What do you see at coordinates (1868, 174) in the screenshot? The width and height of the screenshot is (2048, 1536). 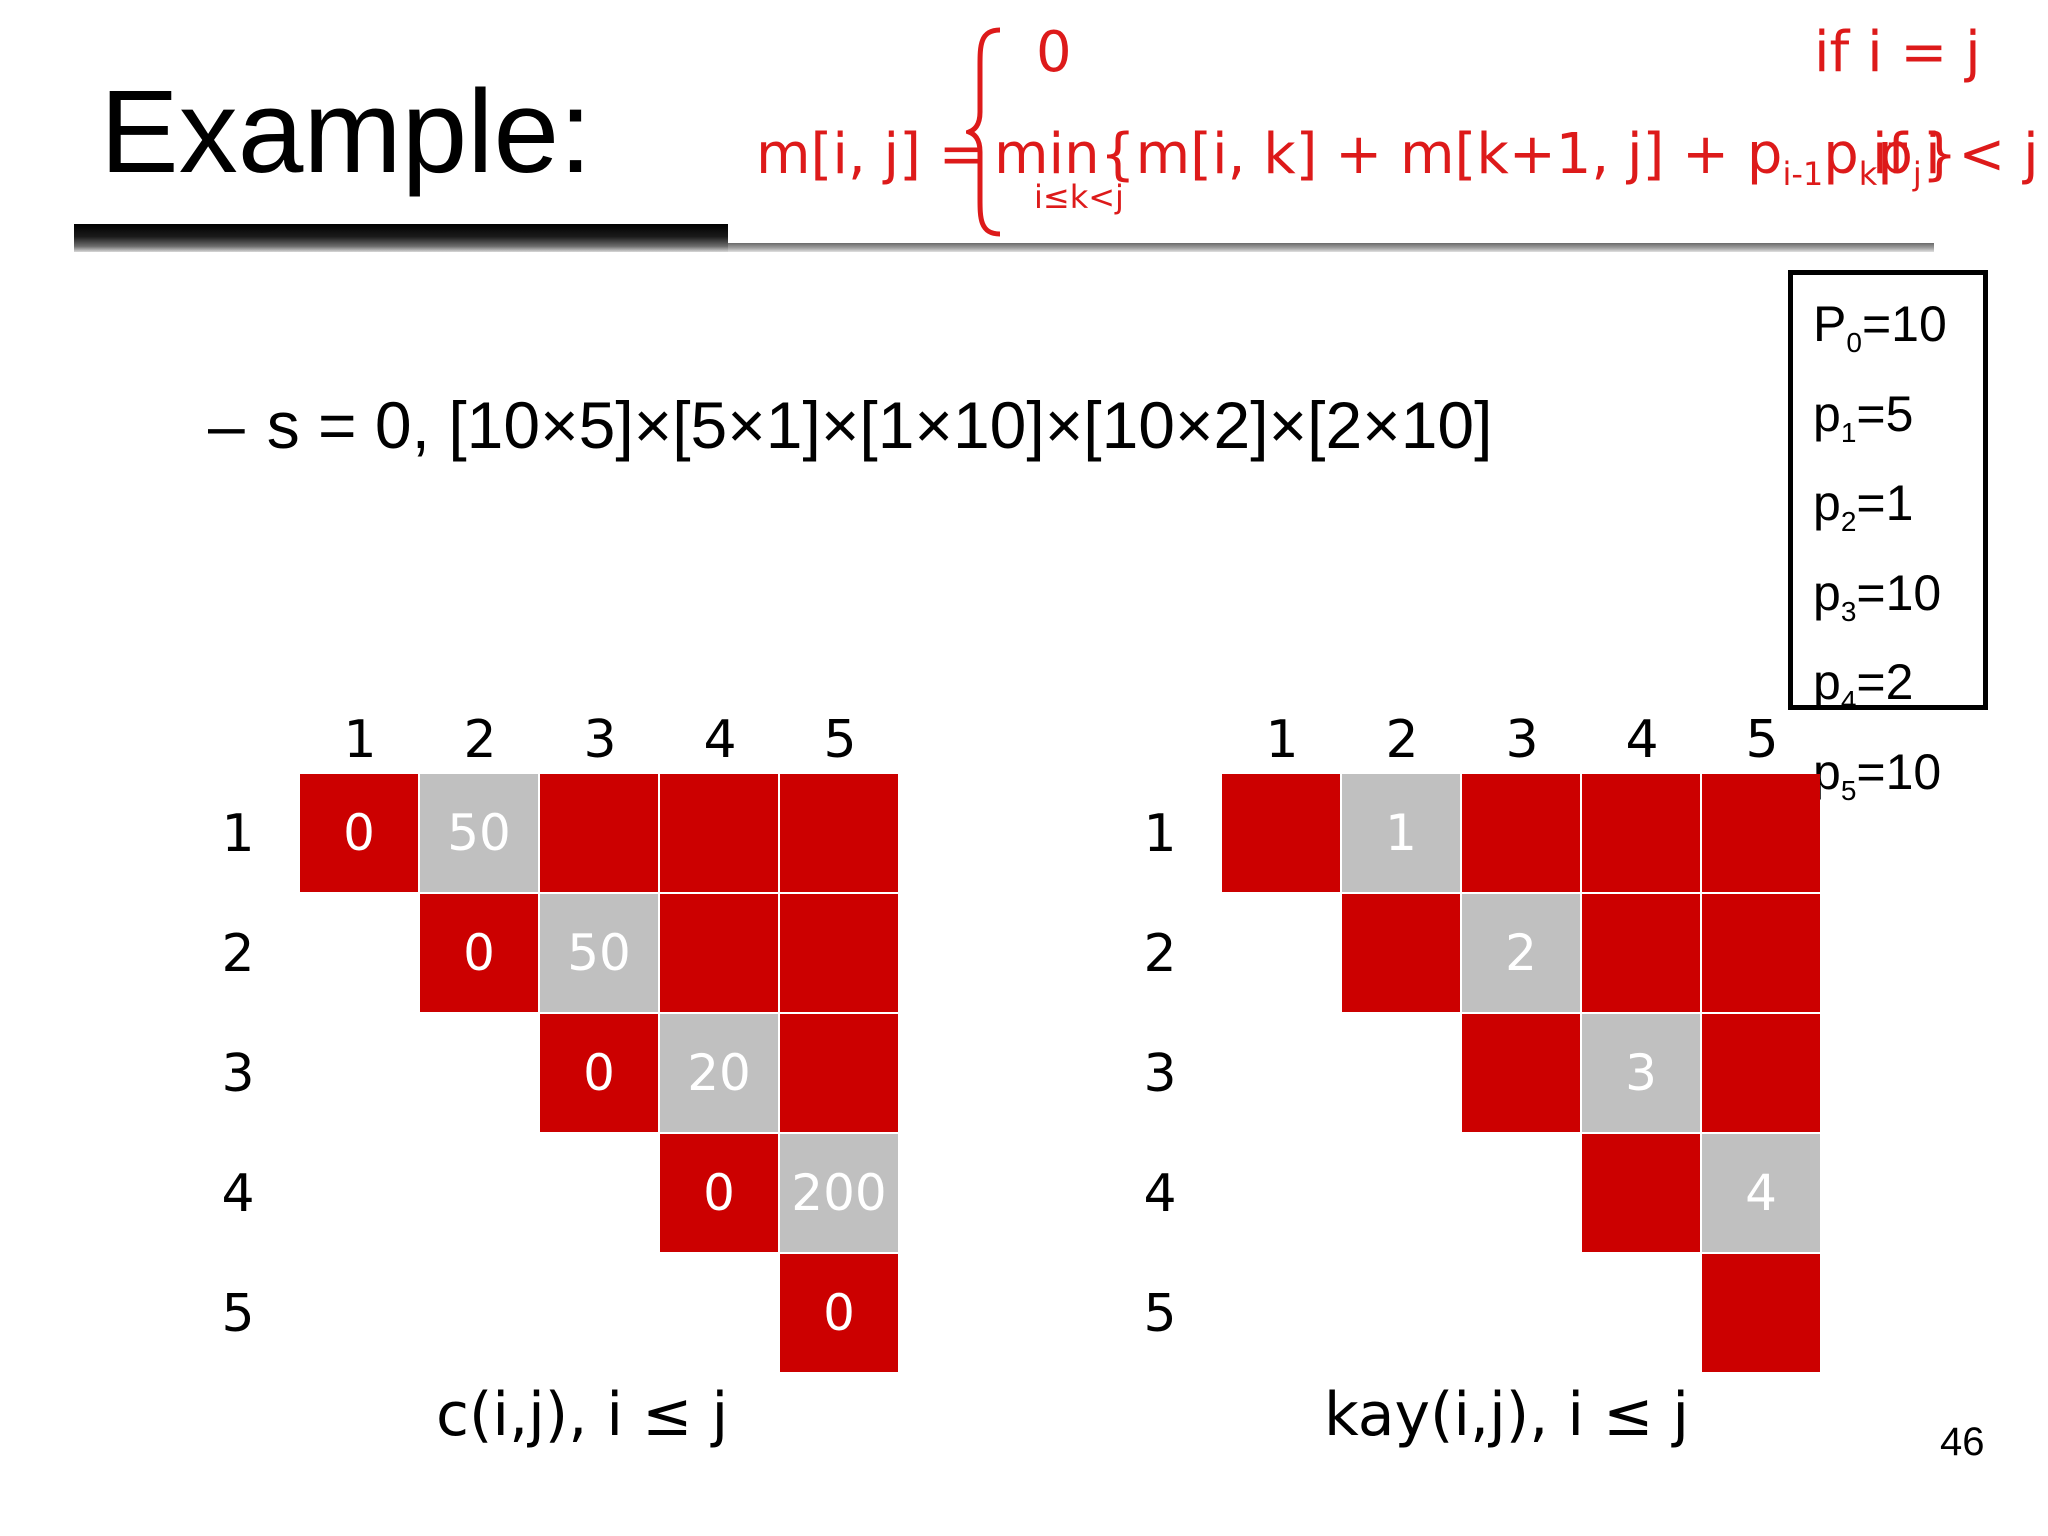 I see `formula-expr-sub2: k` at bounding box center [1868, 174].